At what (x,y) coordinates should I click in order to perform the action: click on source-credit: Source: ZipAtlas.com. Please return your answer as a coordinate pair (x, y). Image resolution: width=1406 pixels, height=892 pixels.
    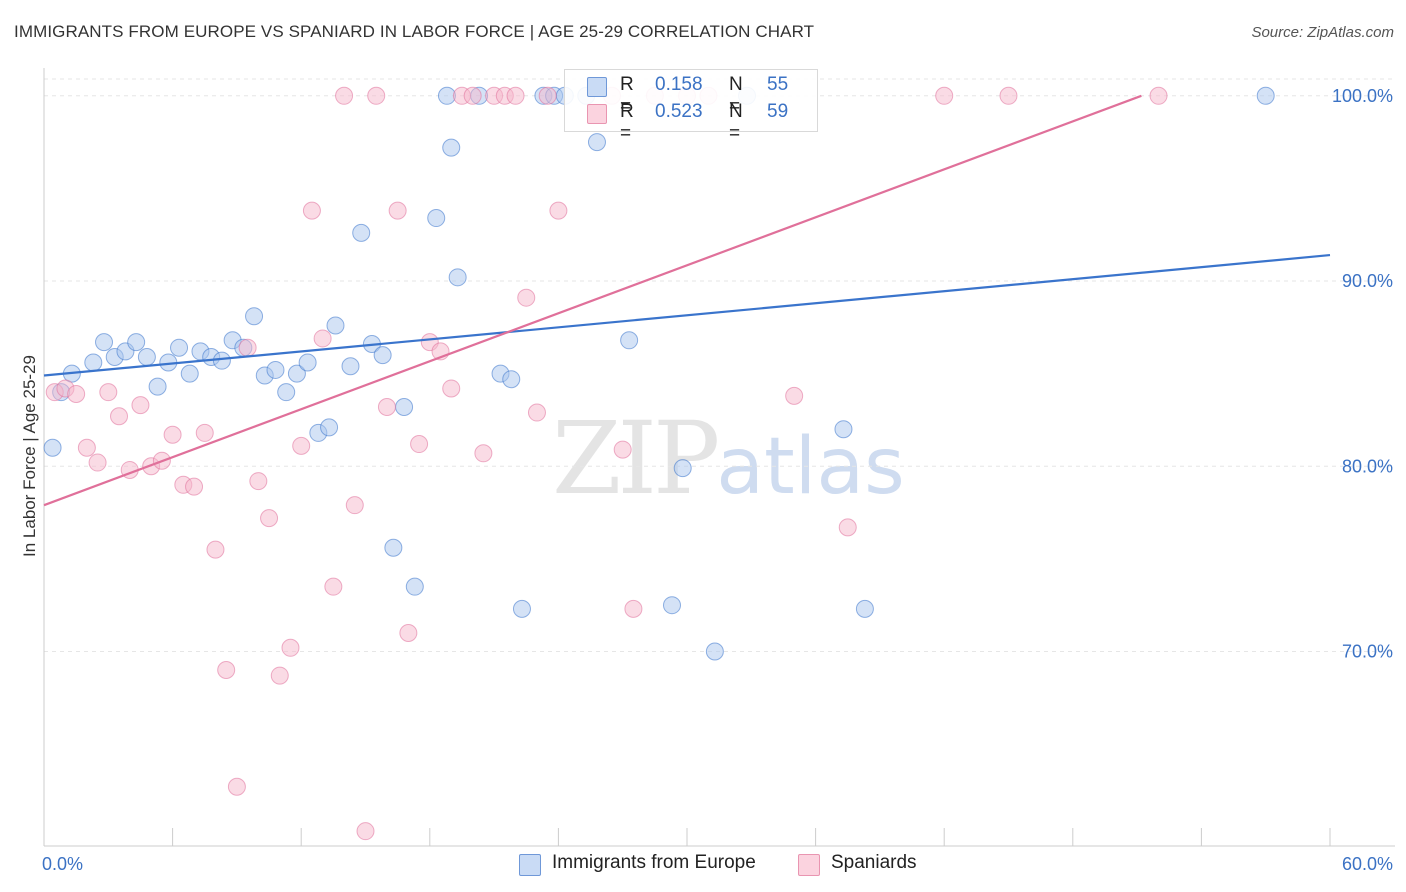
    Looking at the image, I should click on (1322, 32).